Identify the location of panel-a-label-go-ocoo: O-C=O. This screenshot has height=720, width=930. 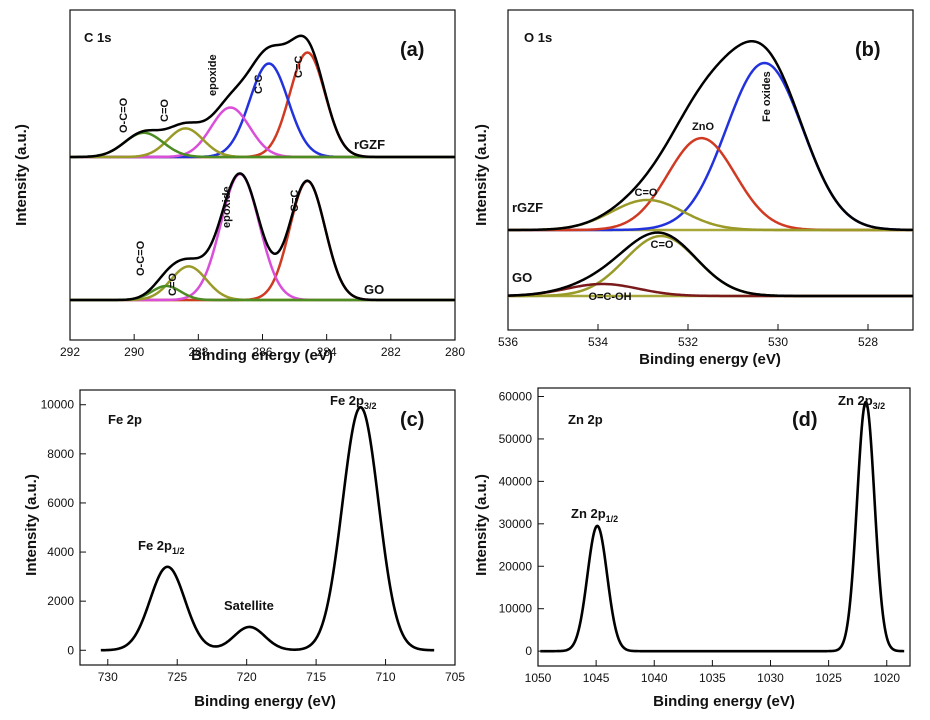
(141, 258).